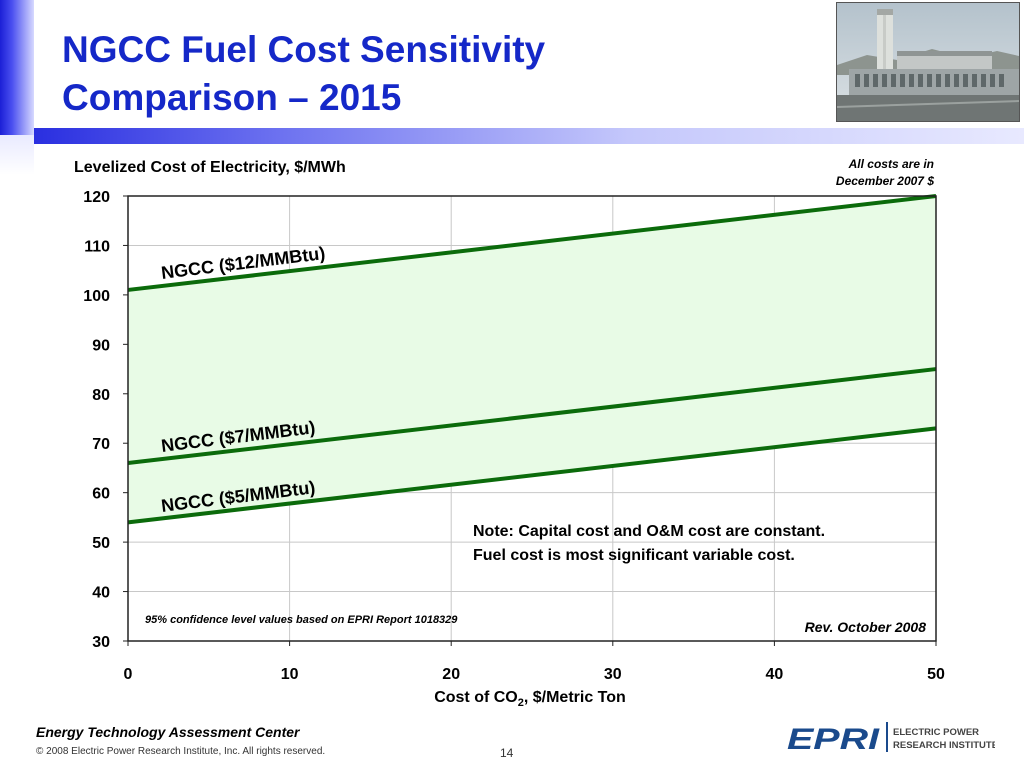 This screenshot has height=768, width=1024. Describe the element at coordinates (928, 62) in the screenshot. I see `power-plant-photo` at that location.